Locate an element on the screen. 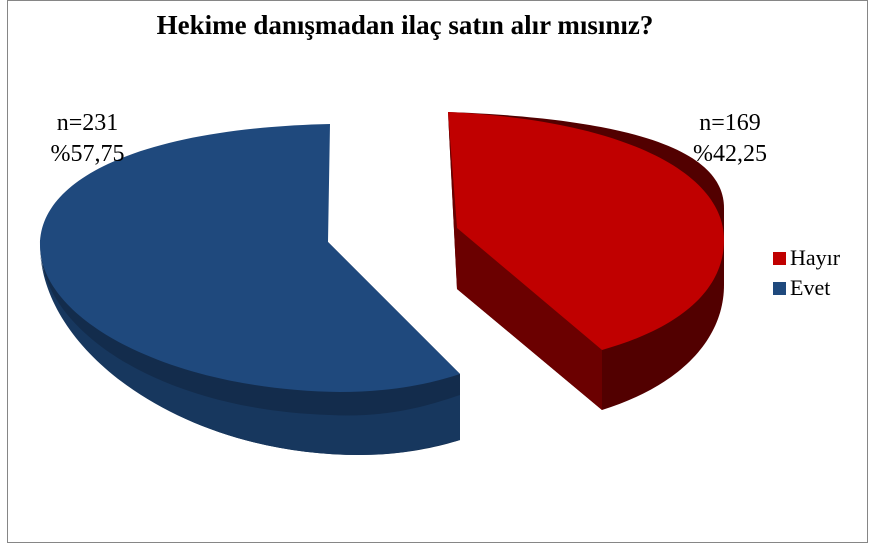  data-label-evet: n=231 %57,75 is located at coordinates (87, 139).